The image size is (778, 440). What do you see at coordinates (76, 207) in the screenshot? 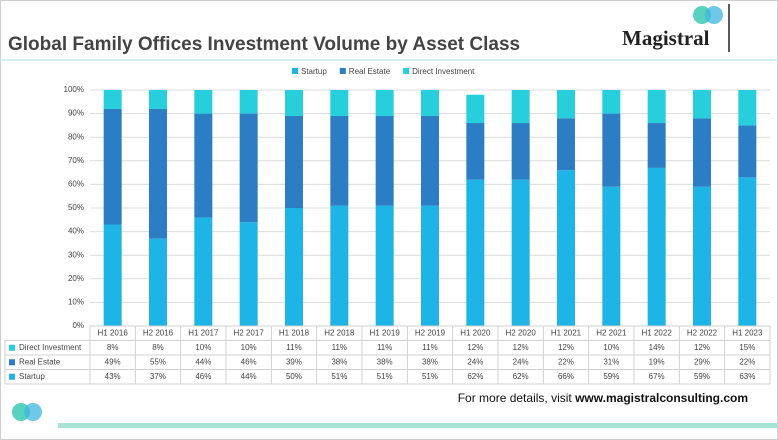
I see `y-tick-label: 50%` at bounding box center [76, 207].